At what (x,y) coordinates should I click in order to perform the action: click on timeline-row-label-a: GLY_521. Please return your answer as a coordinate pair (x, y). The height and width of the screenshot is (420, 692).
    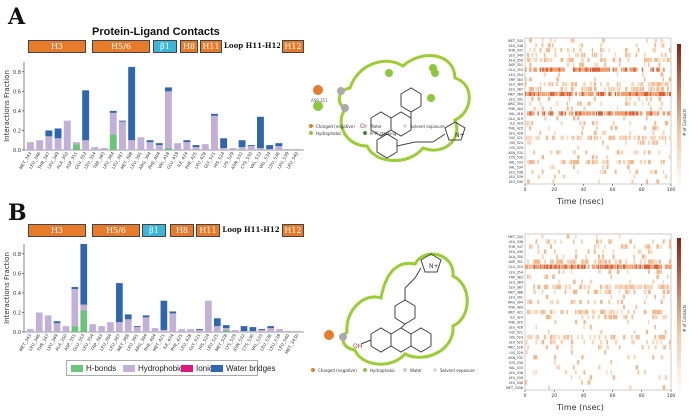
    Looking at the image, I should click on (516, 138).